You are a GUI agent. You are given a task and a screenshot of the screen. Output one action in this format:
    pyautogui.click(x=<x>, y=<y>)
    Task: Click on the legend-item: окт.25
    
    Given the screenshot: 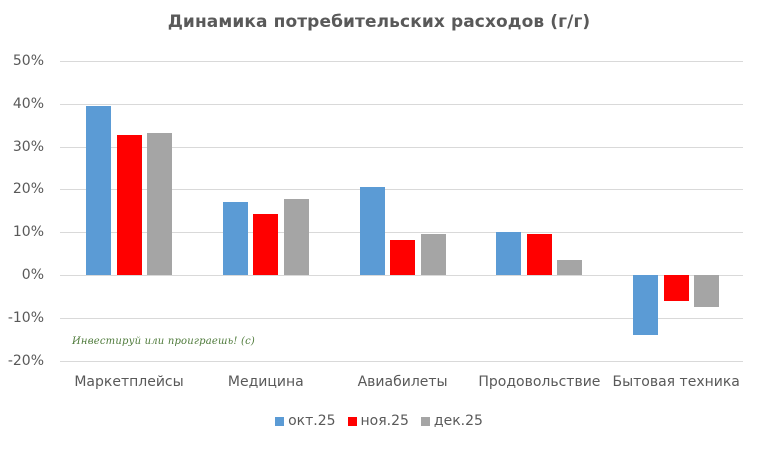 What is the action you would take?
    pyautogui.click(x=305, y=421)
    